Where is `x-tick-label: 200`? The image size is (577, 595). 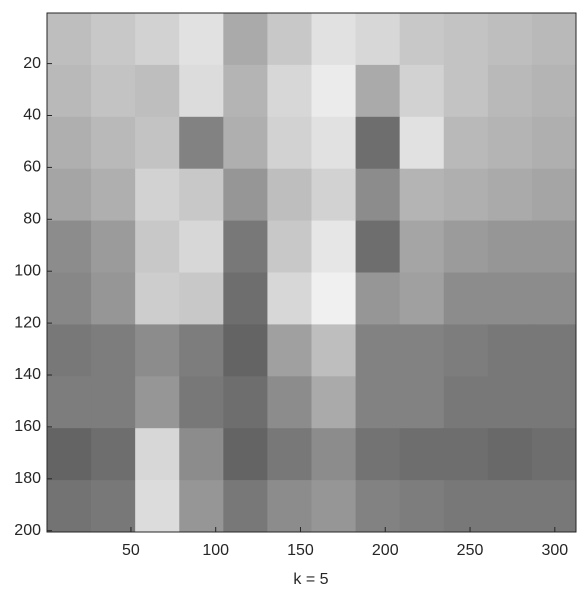 x-tick-label: 200 is located at coordinates (385, 550).